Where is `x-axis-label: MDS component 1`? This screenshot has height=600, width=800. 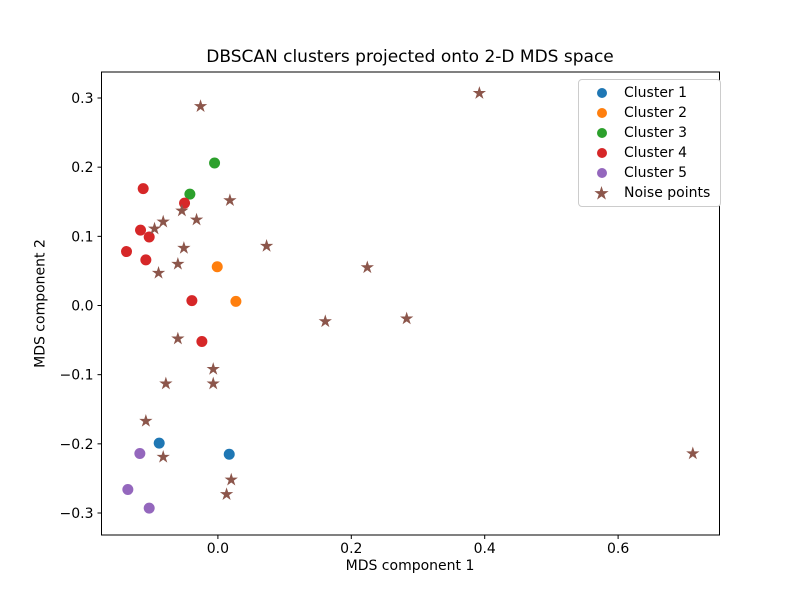
x-axis-label: MDS component 1 is located at coordinates (410, 566).